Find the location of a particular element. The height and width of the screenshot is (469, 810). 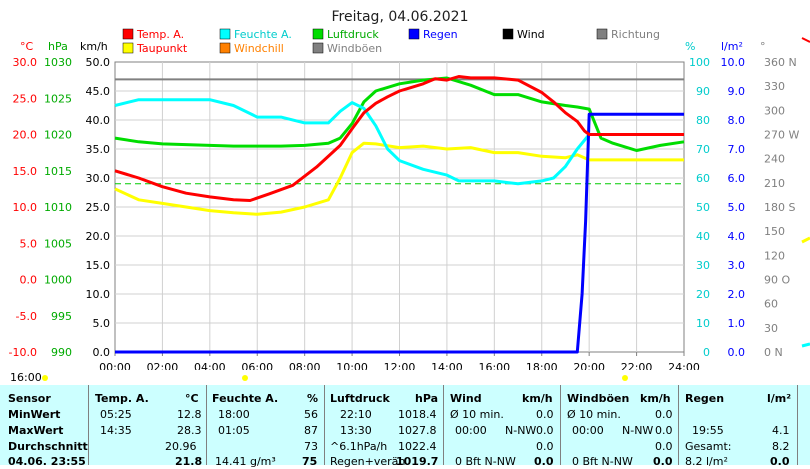

humidity-axis-unit: % is located at coordinates (690, 46).